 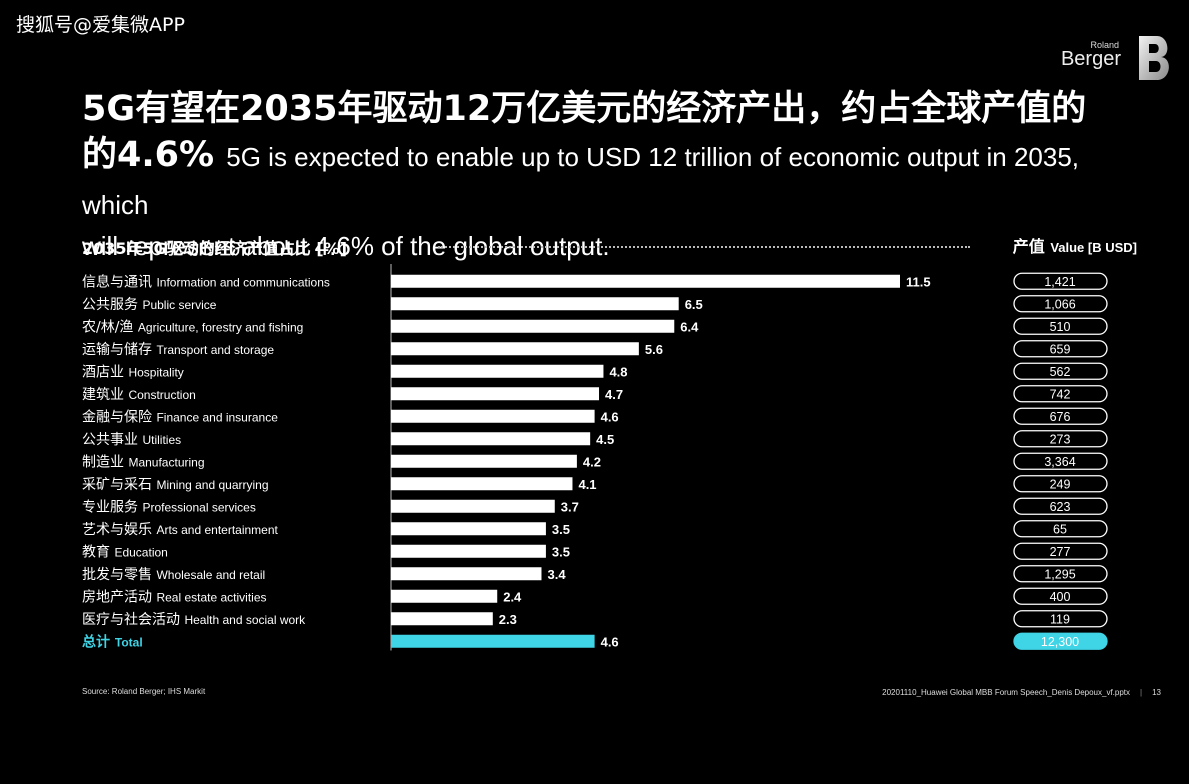 What do you see at coordinates (610, 641) in the screenshot?
I see `total-value-label: 4.6` at bounding box center [610, 641].